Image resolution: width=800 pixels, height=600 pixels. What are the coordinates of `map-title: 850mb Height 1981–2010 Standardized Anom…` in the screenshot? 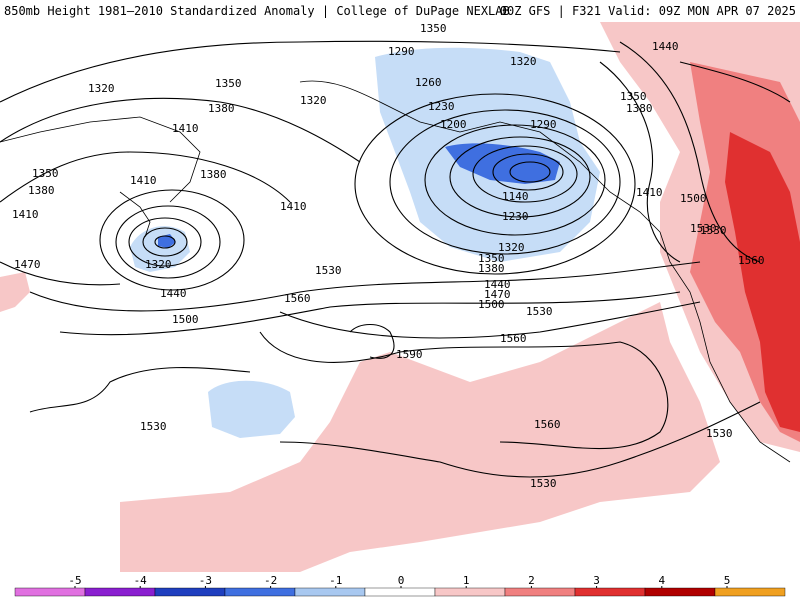 It's located at (257, 11).